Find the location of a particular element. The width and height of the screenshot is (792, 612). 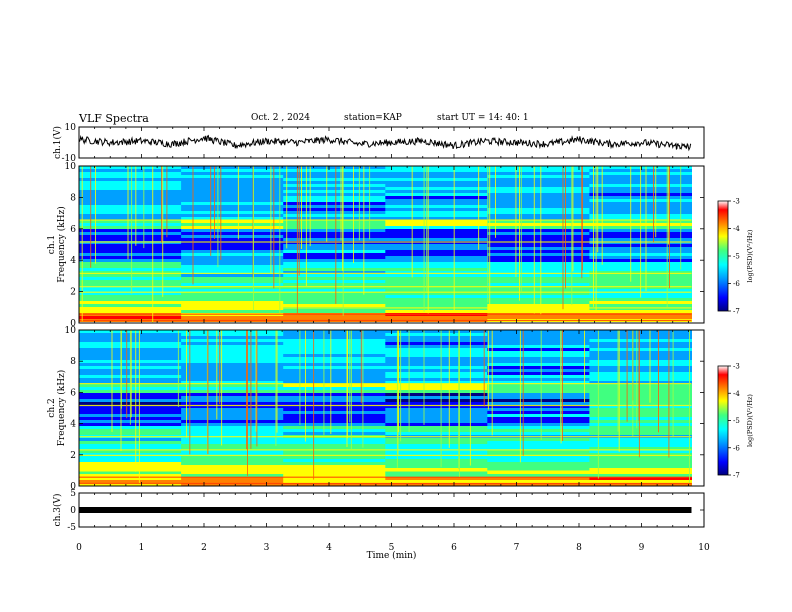

y-tick-label: 0 is located at coordinates (73, 487).